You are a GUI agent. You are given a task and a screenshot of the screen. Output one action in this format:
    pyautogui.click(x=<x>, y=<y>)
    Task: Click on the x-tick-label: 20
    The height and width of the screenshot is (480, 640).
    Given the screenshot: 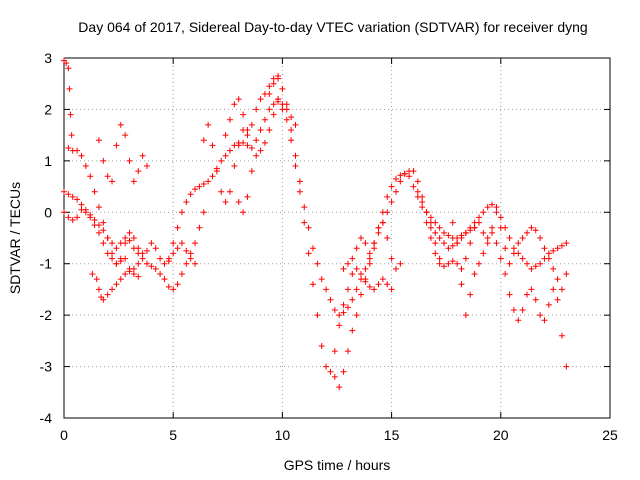 What is the action you would take?
    pyautogui.click(x=501, y=435)
    